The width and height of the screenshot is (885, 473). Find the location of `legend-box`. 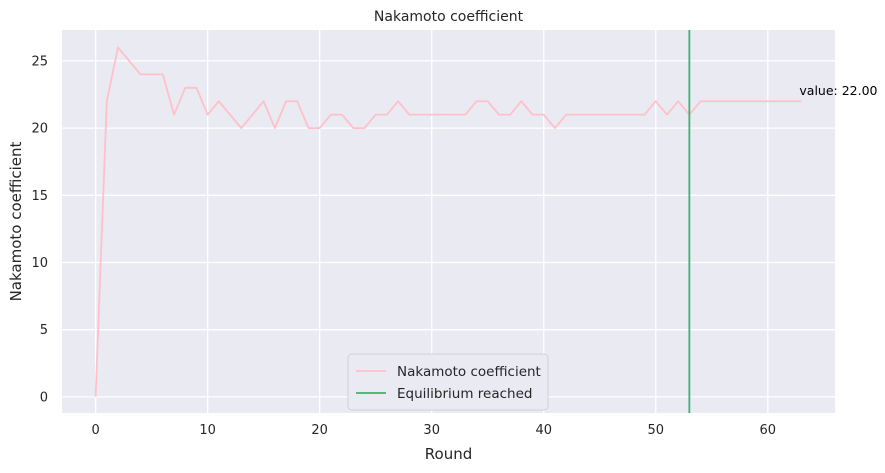

legend-box is located at coordinates (448, 382).